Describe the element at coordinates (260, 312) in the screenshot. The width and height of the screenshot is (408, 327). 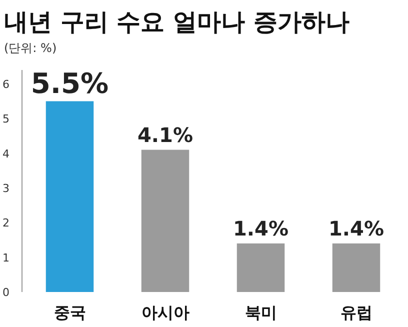
I see `xtick: 북미` at that location.